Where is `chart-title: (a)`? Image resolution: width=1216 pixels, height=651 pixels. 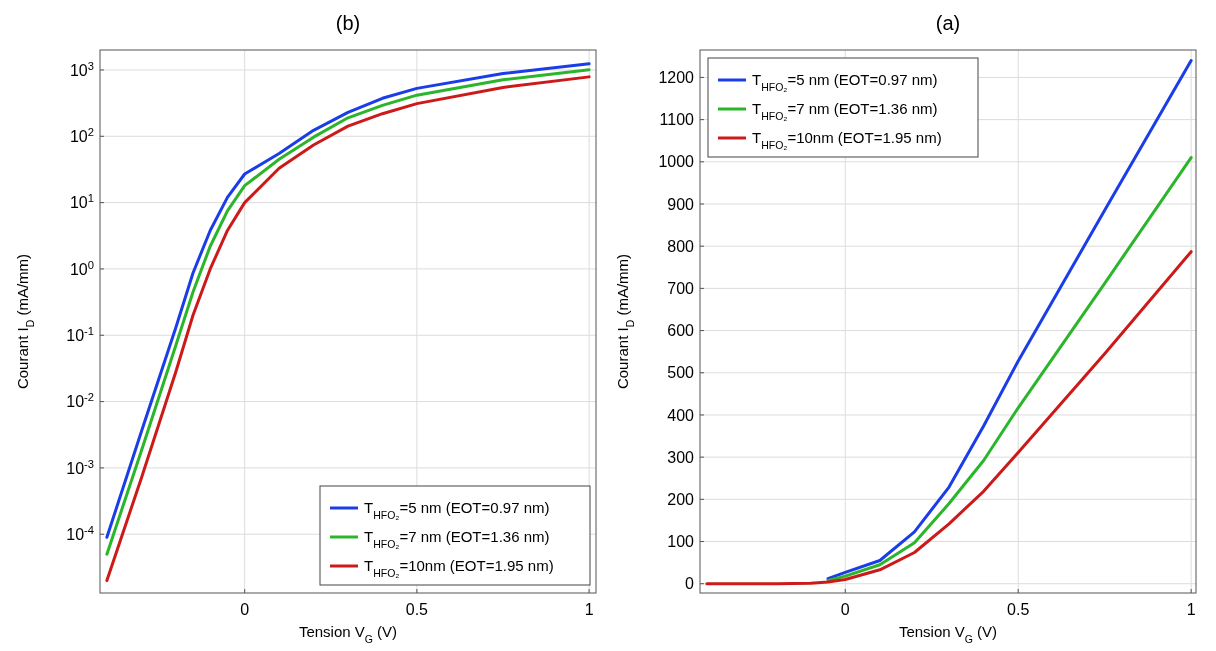 chart-title: (a) is located at coordinates (948, 23).